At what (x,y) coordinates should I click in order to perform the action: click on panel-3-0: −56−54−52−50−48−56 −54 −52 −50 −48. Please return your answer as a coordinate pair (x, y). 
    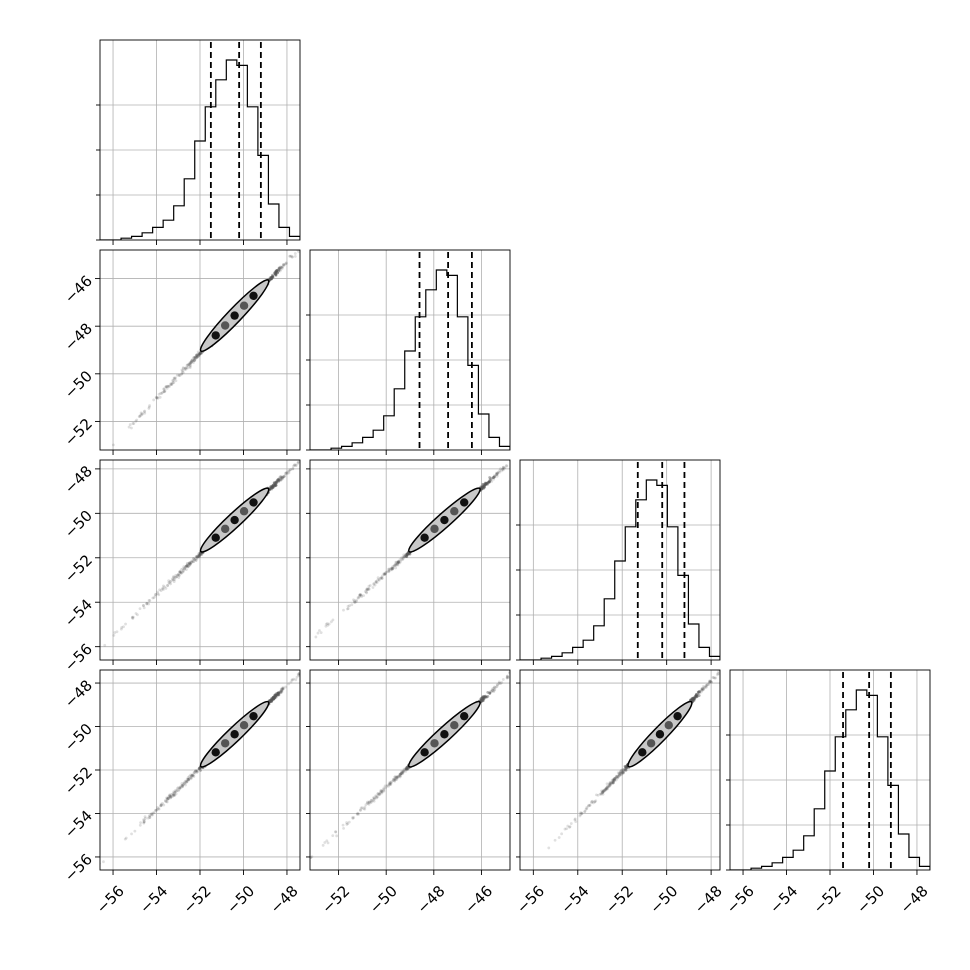
    Looking at the image, I should click on (181, 793).